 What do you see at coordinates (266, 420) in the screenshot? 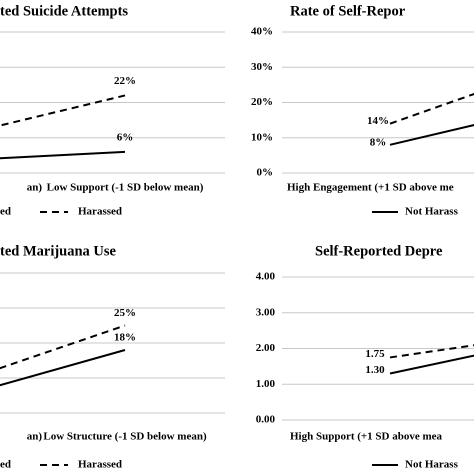
I see `y-tick-label: 0.00` at bounding box center [266, 420].